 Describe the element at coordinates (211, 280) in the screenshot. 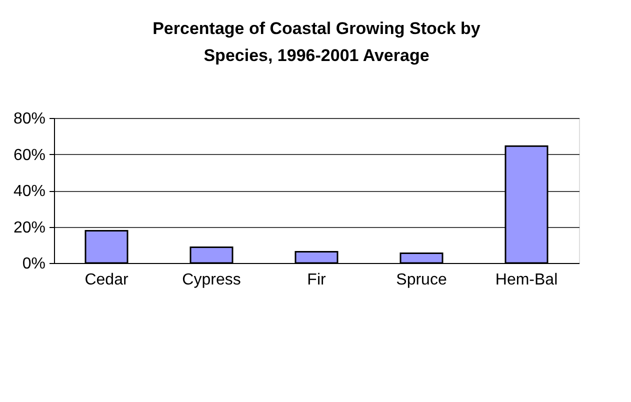

I see `x-tick-label: Cypress` at that location.